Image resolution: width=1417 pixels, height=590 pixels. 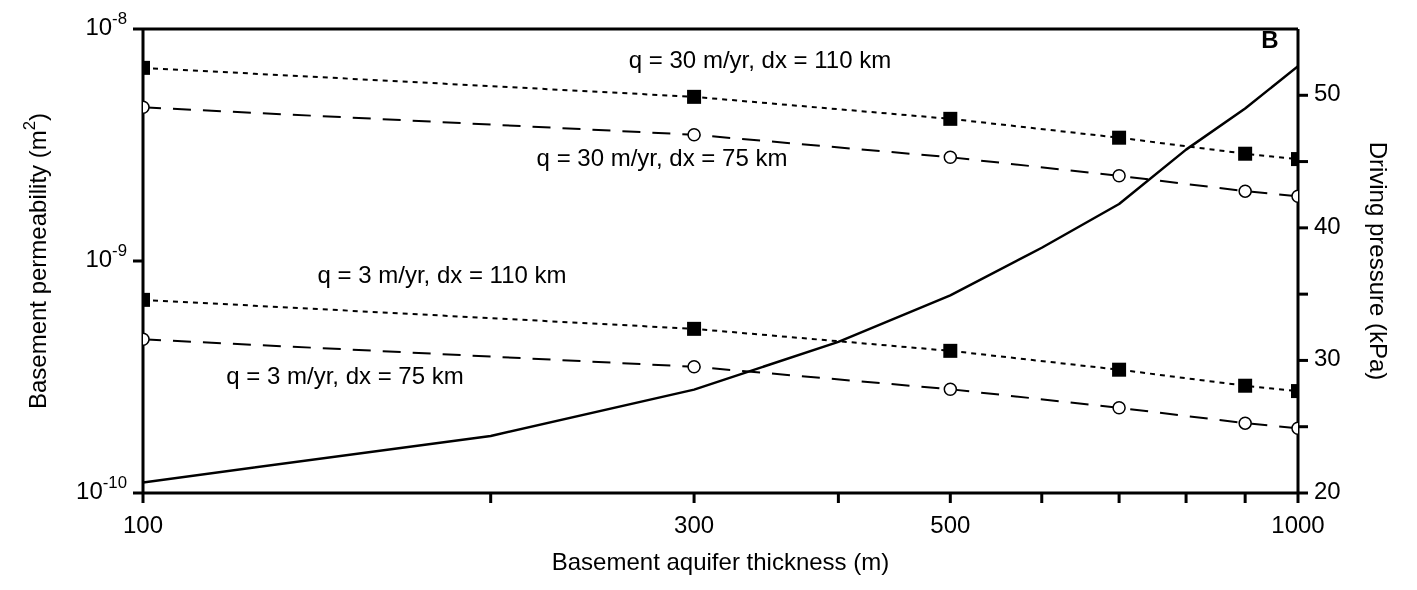 I want to click on annotation: q = 30 m/yr, dx = 110 km, so click(x=760, y=60).